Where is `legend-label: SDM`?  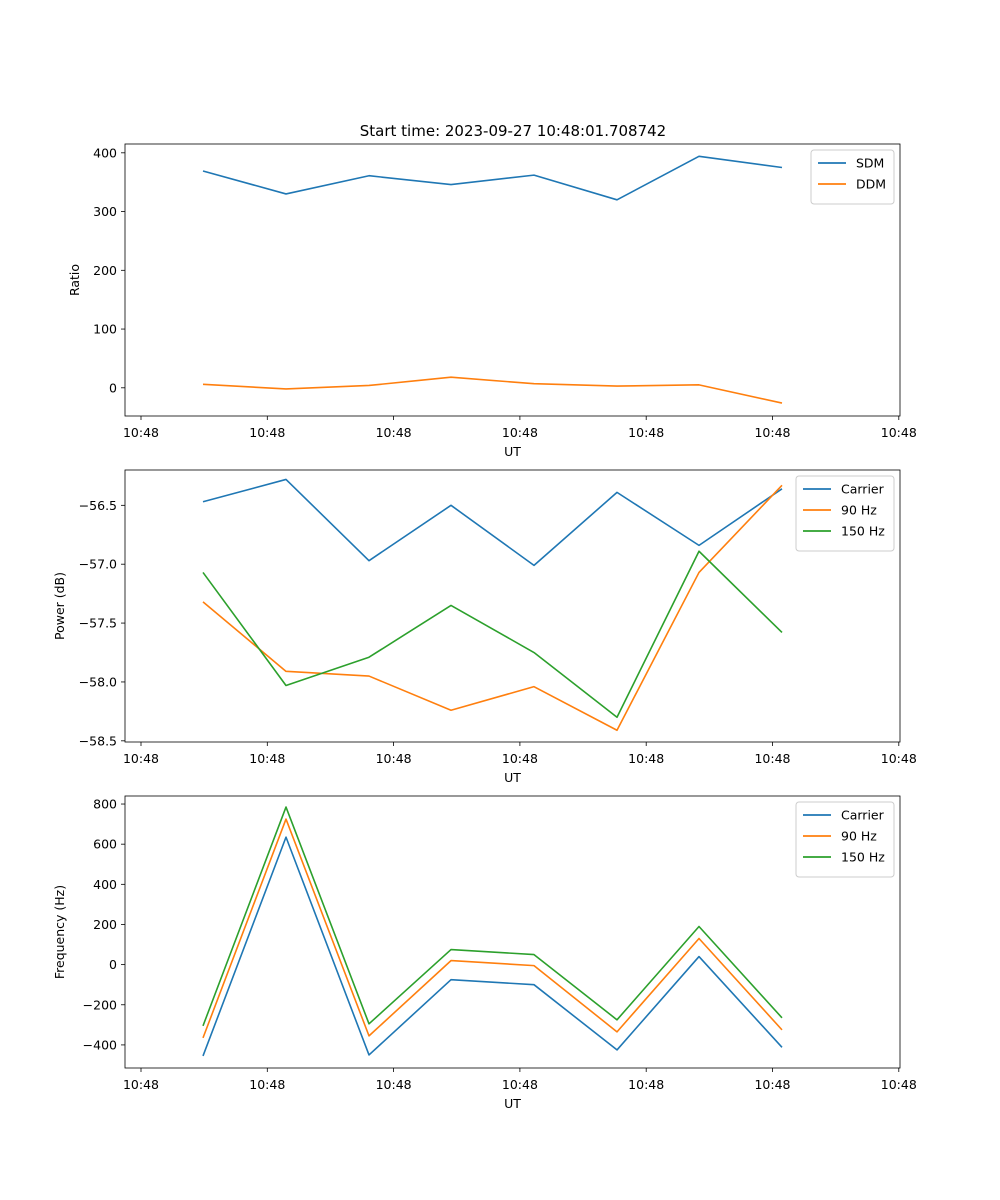
legend-label: SDM is located at coordinates (870, 163).